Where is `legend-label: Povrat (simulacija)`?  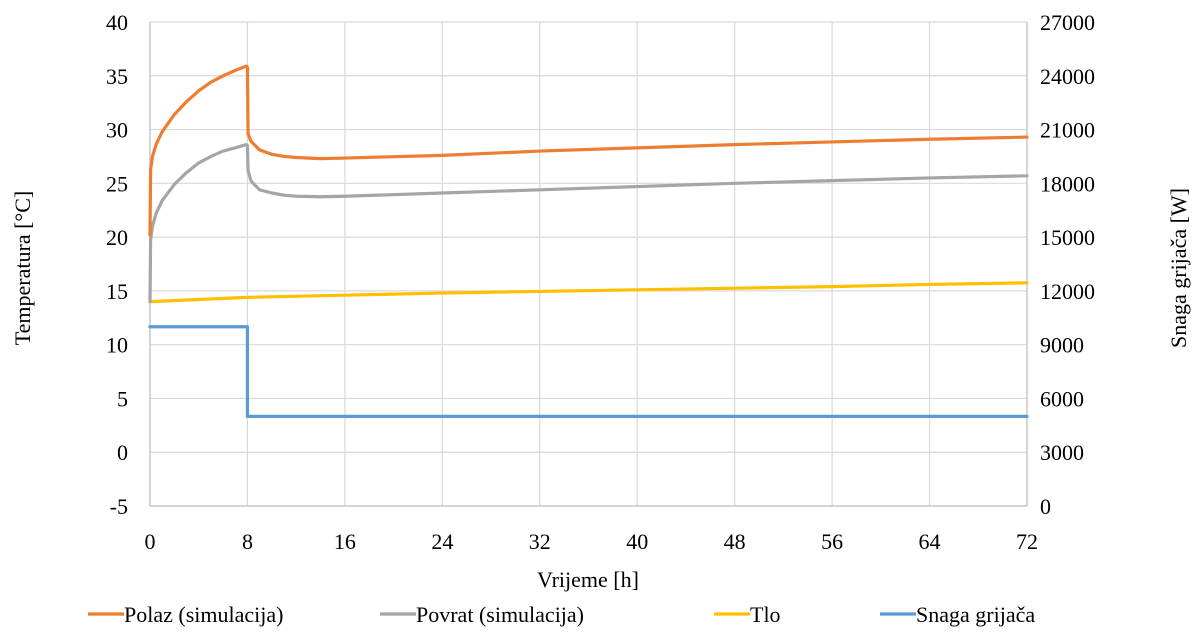
legend-label: Povrat (simulacija) is located at coordinates (500, 614).